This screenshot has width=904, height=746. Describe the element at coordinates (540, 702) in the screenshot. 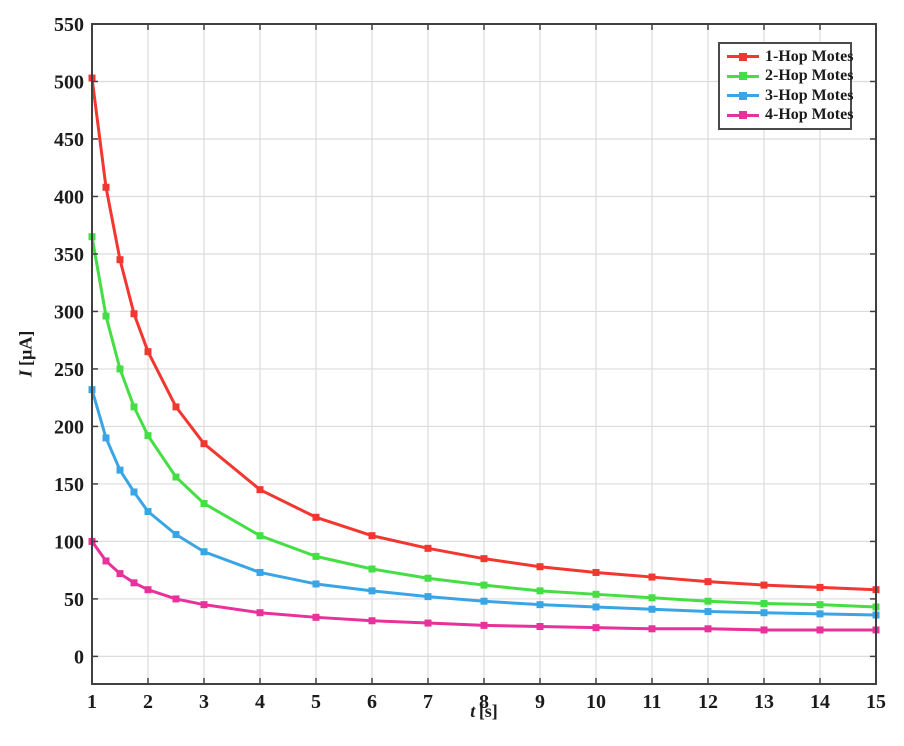

I see `x-tick-label: 9` at that location.